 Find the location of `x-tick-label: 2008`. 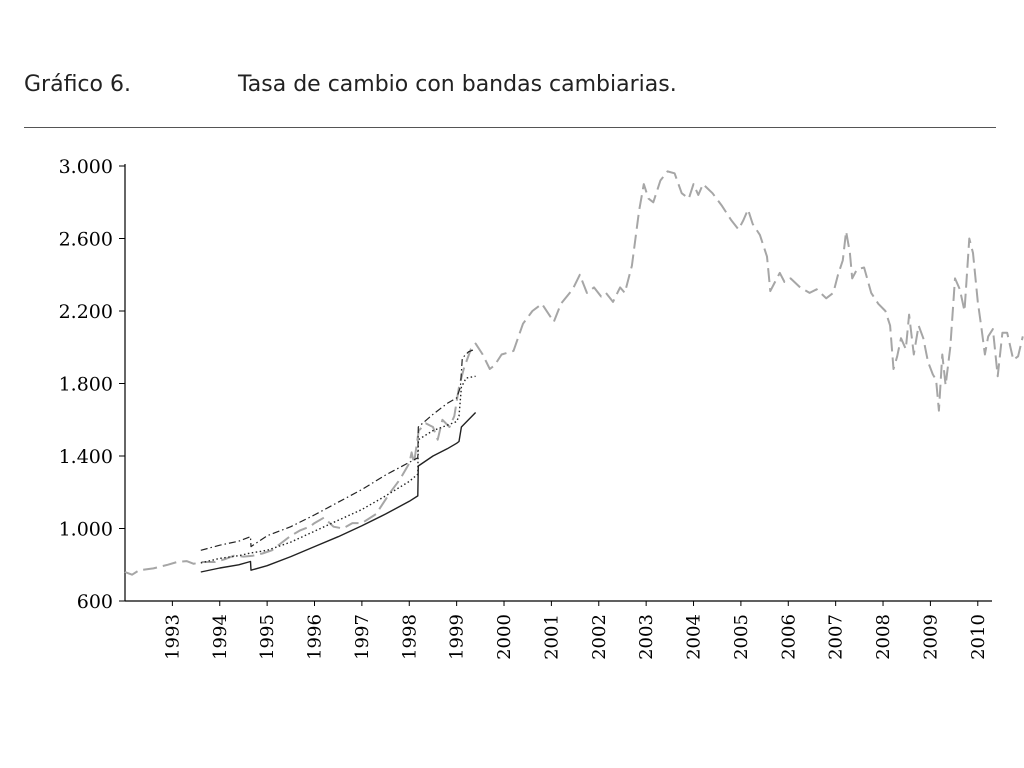

x-tick-label: 2008 is located at coordinates (883, 637).